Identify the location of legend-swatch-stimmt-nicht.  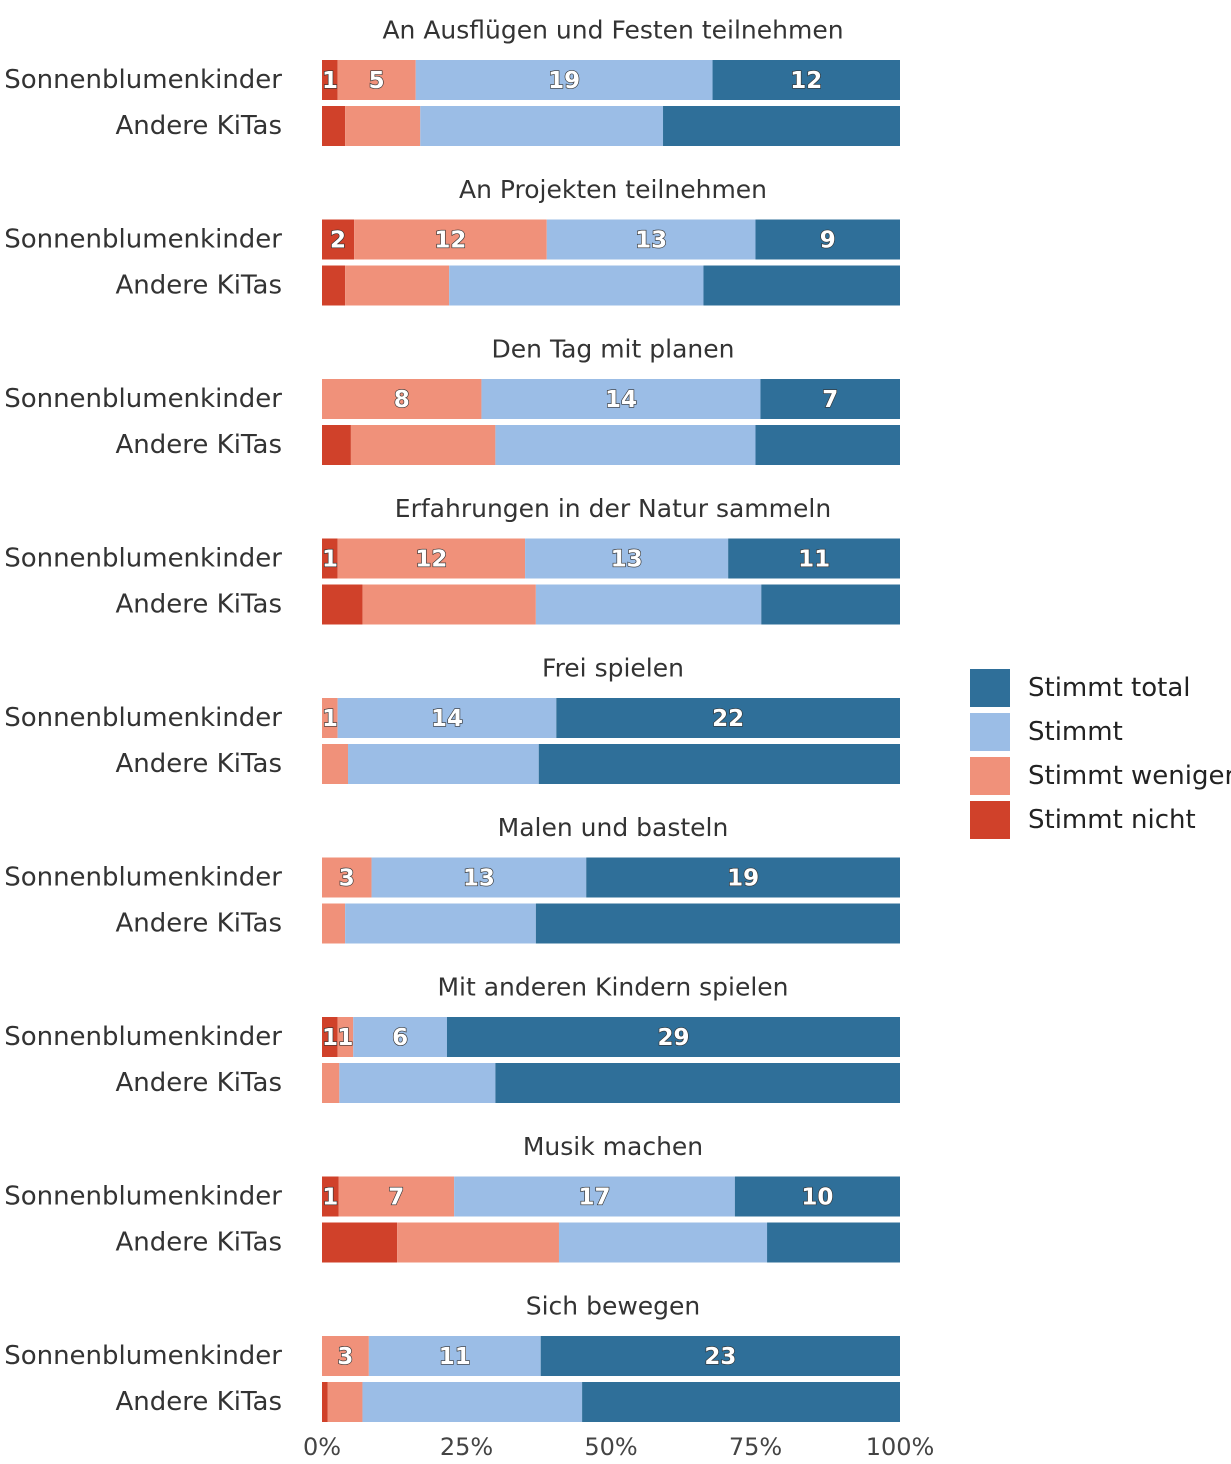
(990, 820).